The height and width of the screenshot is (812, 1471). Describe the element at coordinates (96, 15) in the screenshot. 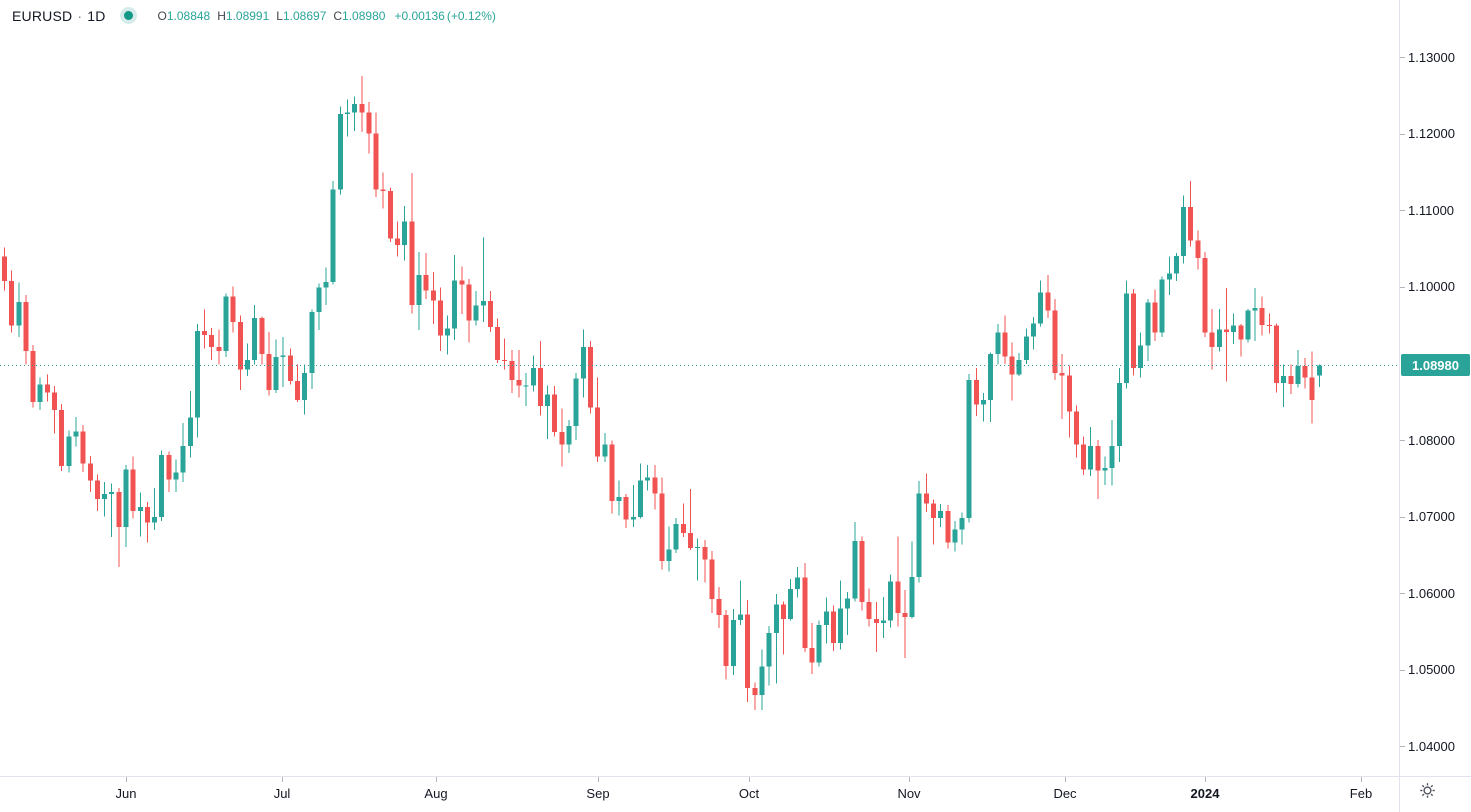

I see `timeframe-label: 1D` at that location.